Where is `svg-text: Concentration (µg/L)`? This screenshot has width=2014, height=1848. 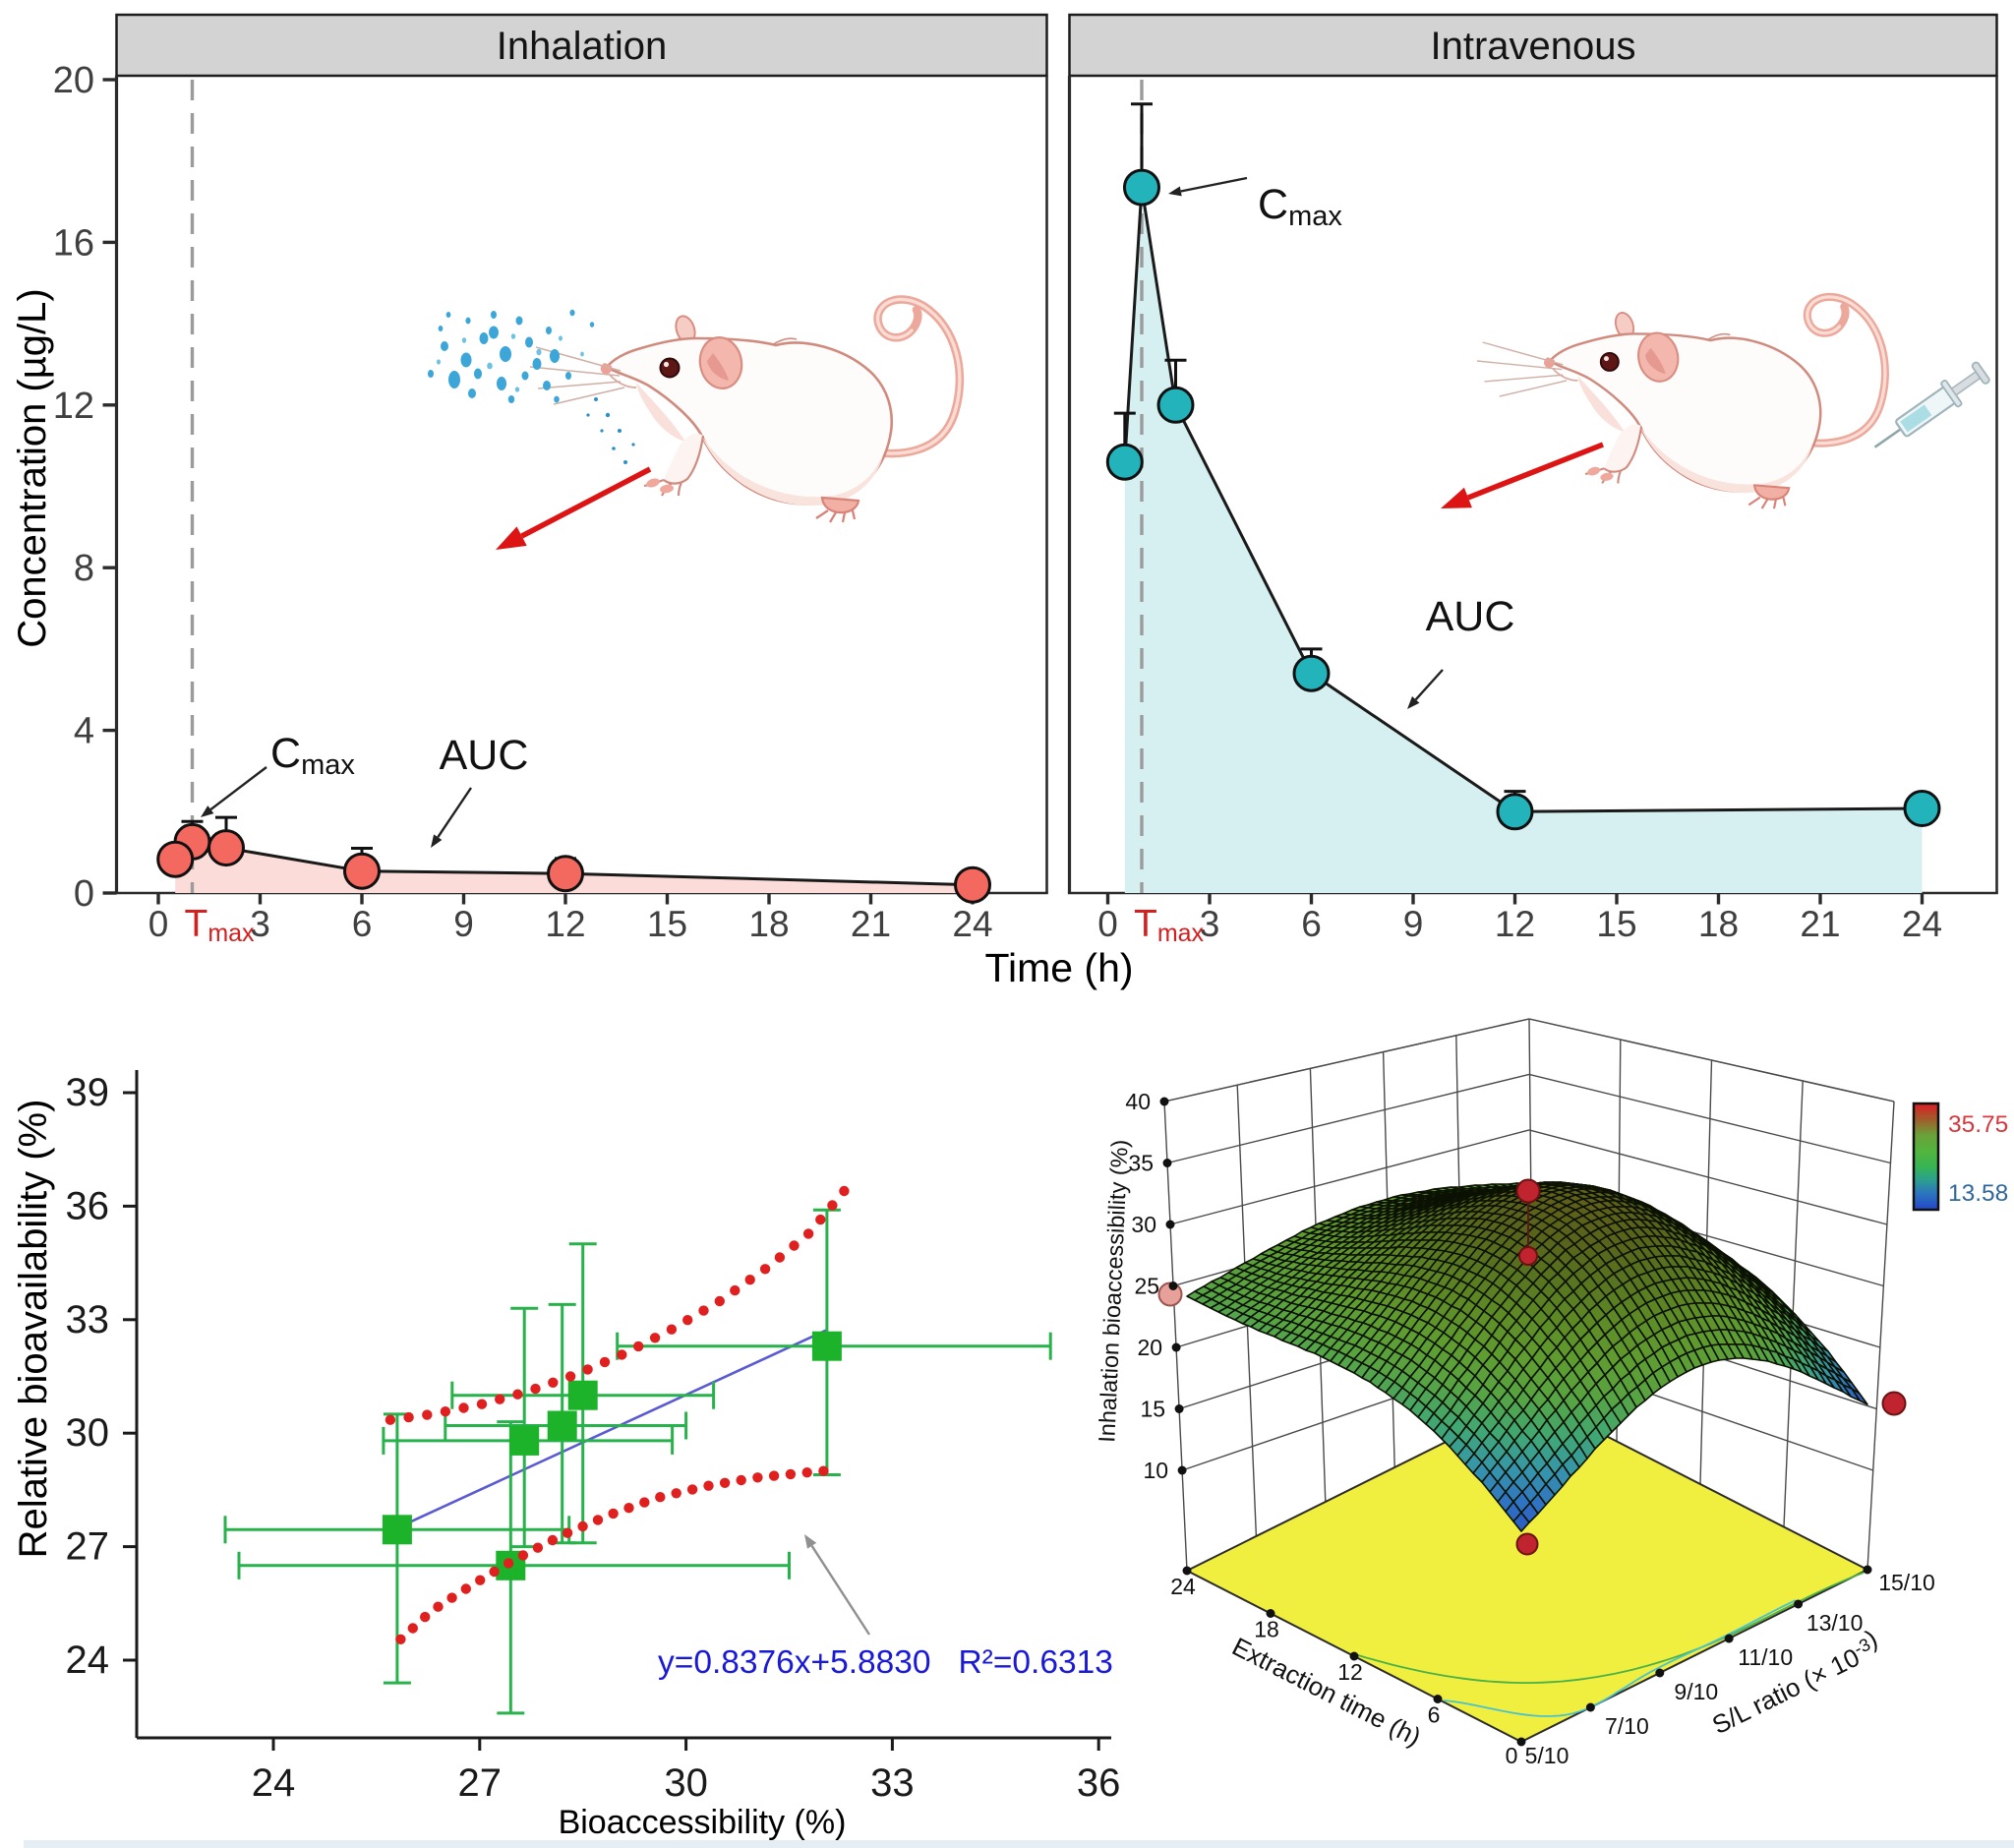
svg-text: Concentration (µg/L) is located at coordinates (32, 467).